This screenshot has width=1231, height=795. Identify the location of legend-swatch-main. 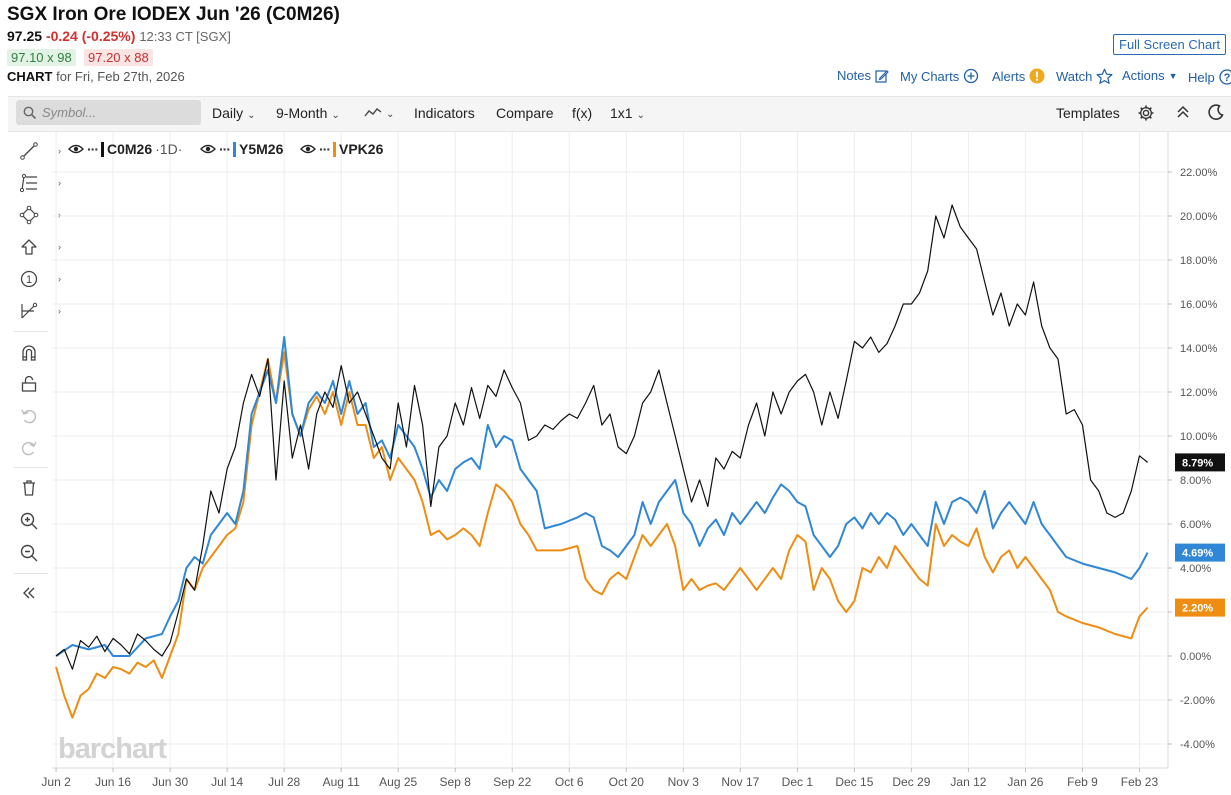
(102, 149).